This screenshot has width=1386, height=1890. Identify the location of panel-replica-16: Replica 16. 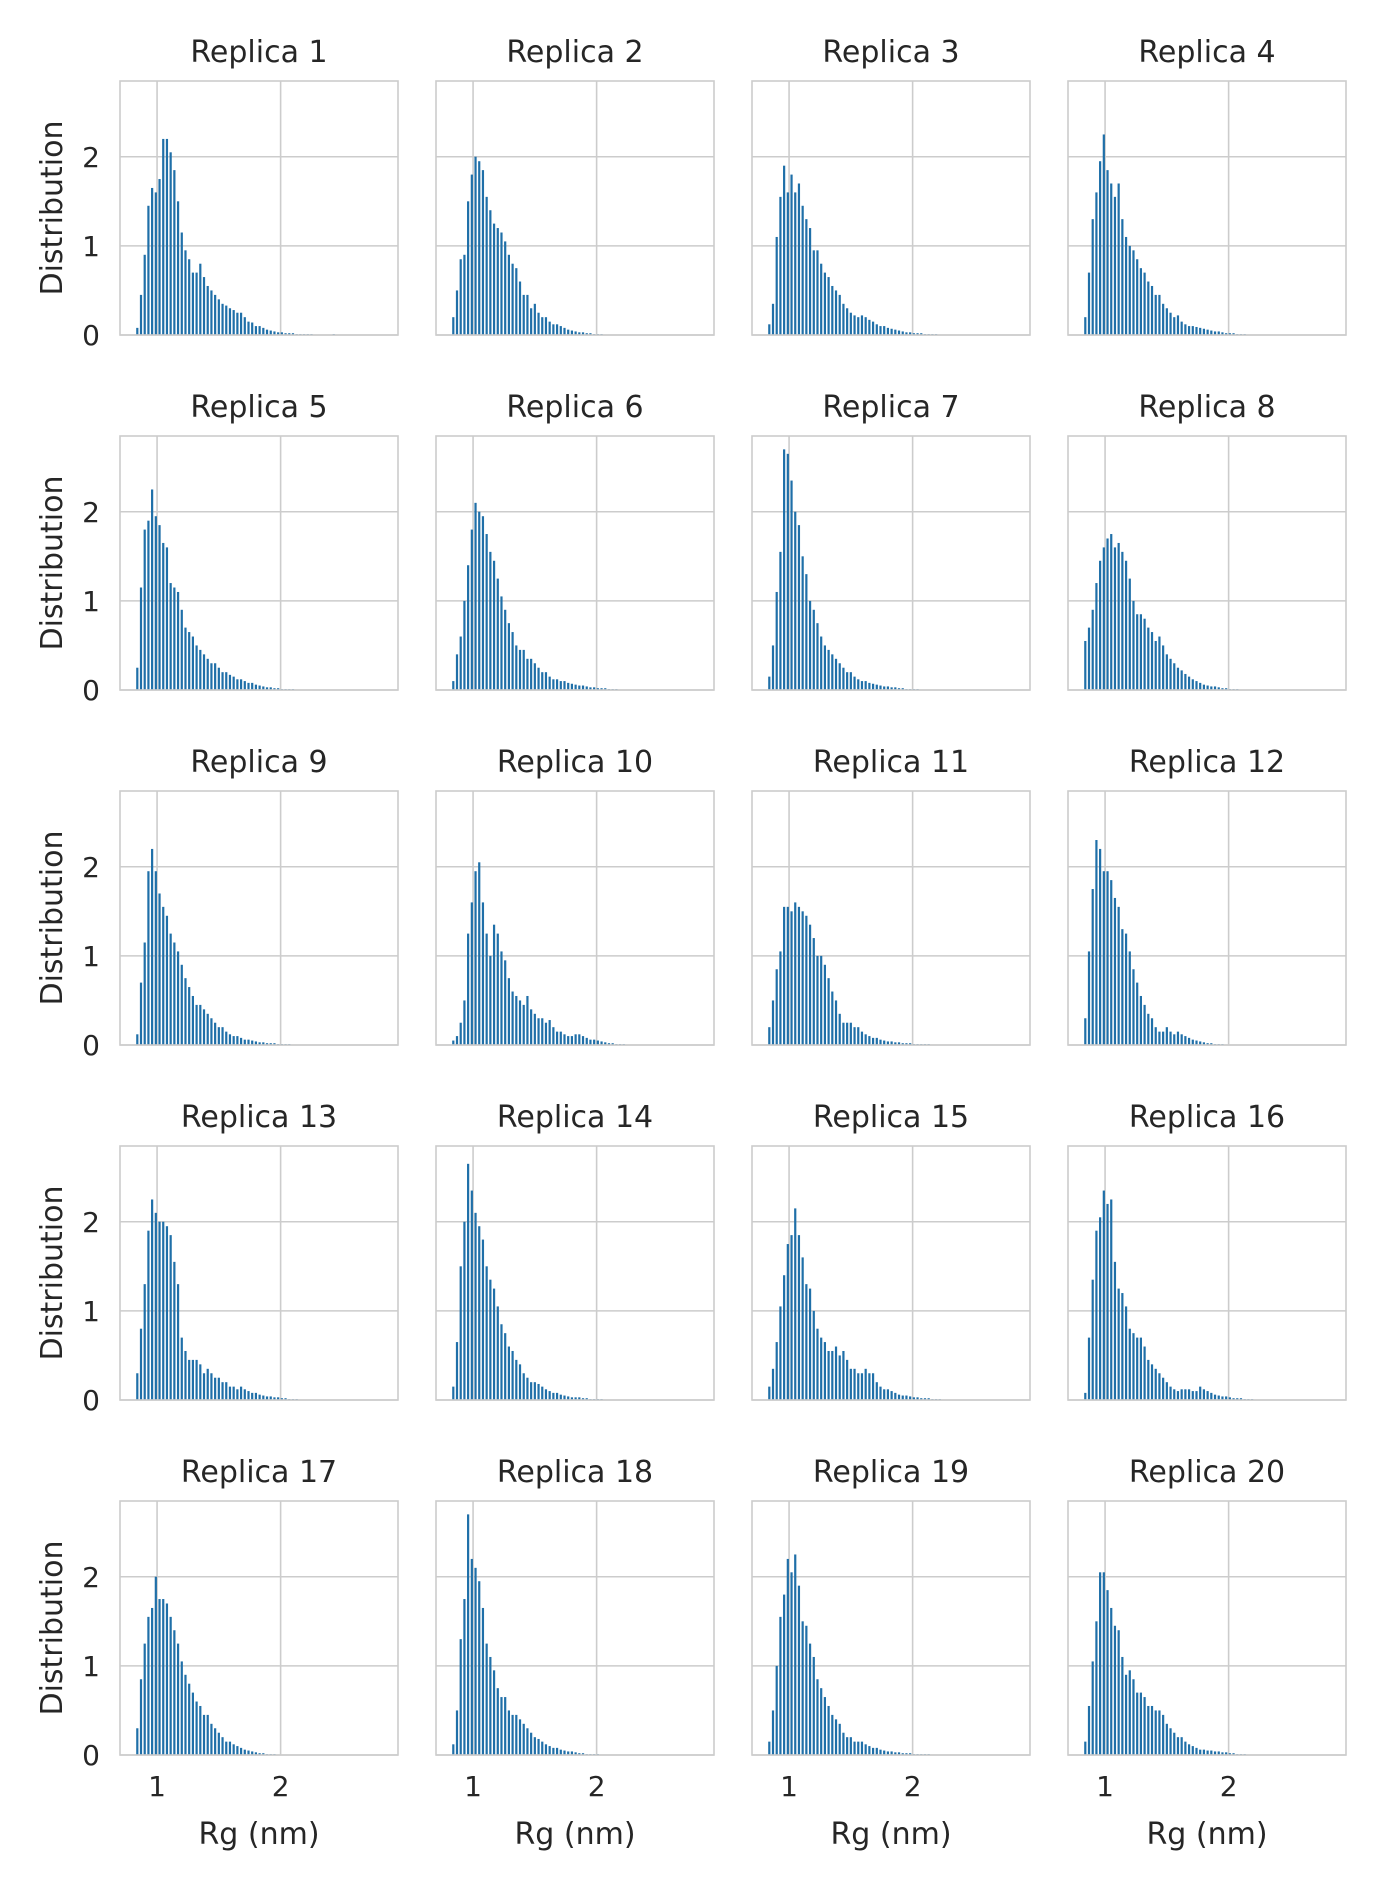
(1207, 1250).